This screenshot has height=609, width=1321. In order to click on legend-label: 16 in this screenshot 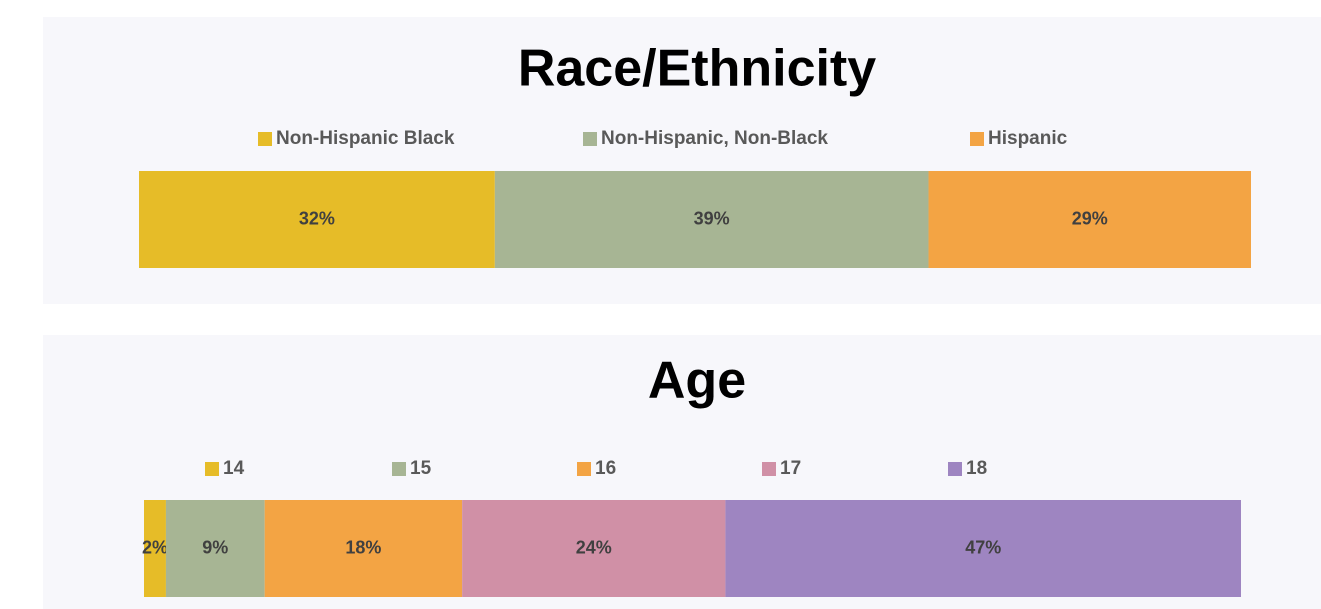, I will do `click(605, 468)`.